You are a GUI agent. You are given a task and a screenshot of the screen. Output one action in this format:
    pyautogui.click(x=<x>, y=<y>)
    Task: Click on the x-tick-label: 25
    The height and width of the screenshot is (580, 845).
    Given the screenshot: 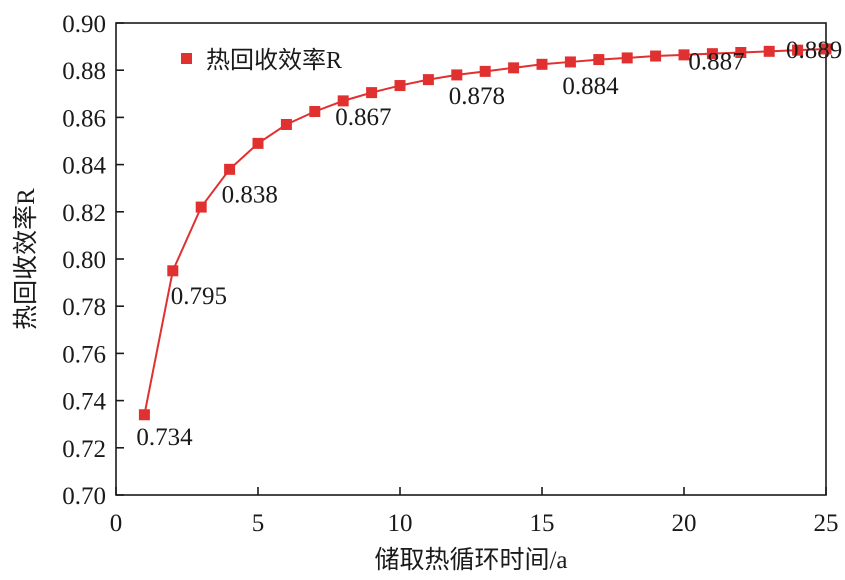 What is the action you would take?
    pyautogui.click(x=826, y=523)
    